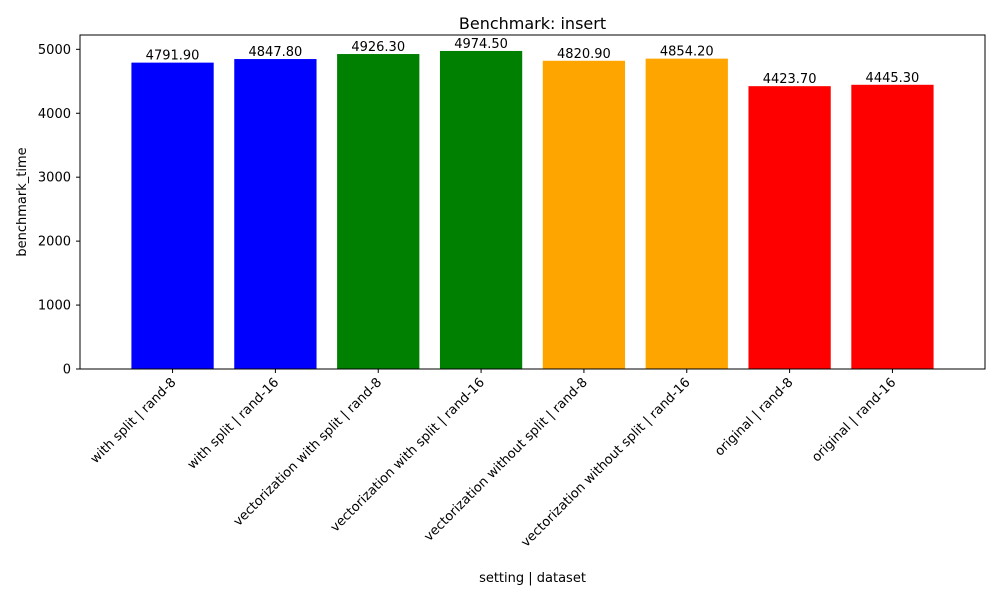  I want to click on y-tick-label-1: 0, so click(67, 370).